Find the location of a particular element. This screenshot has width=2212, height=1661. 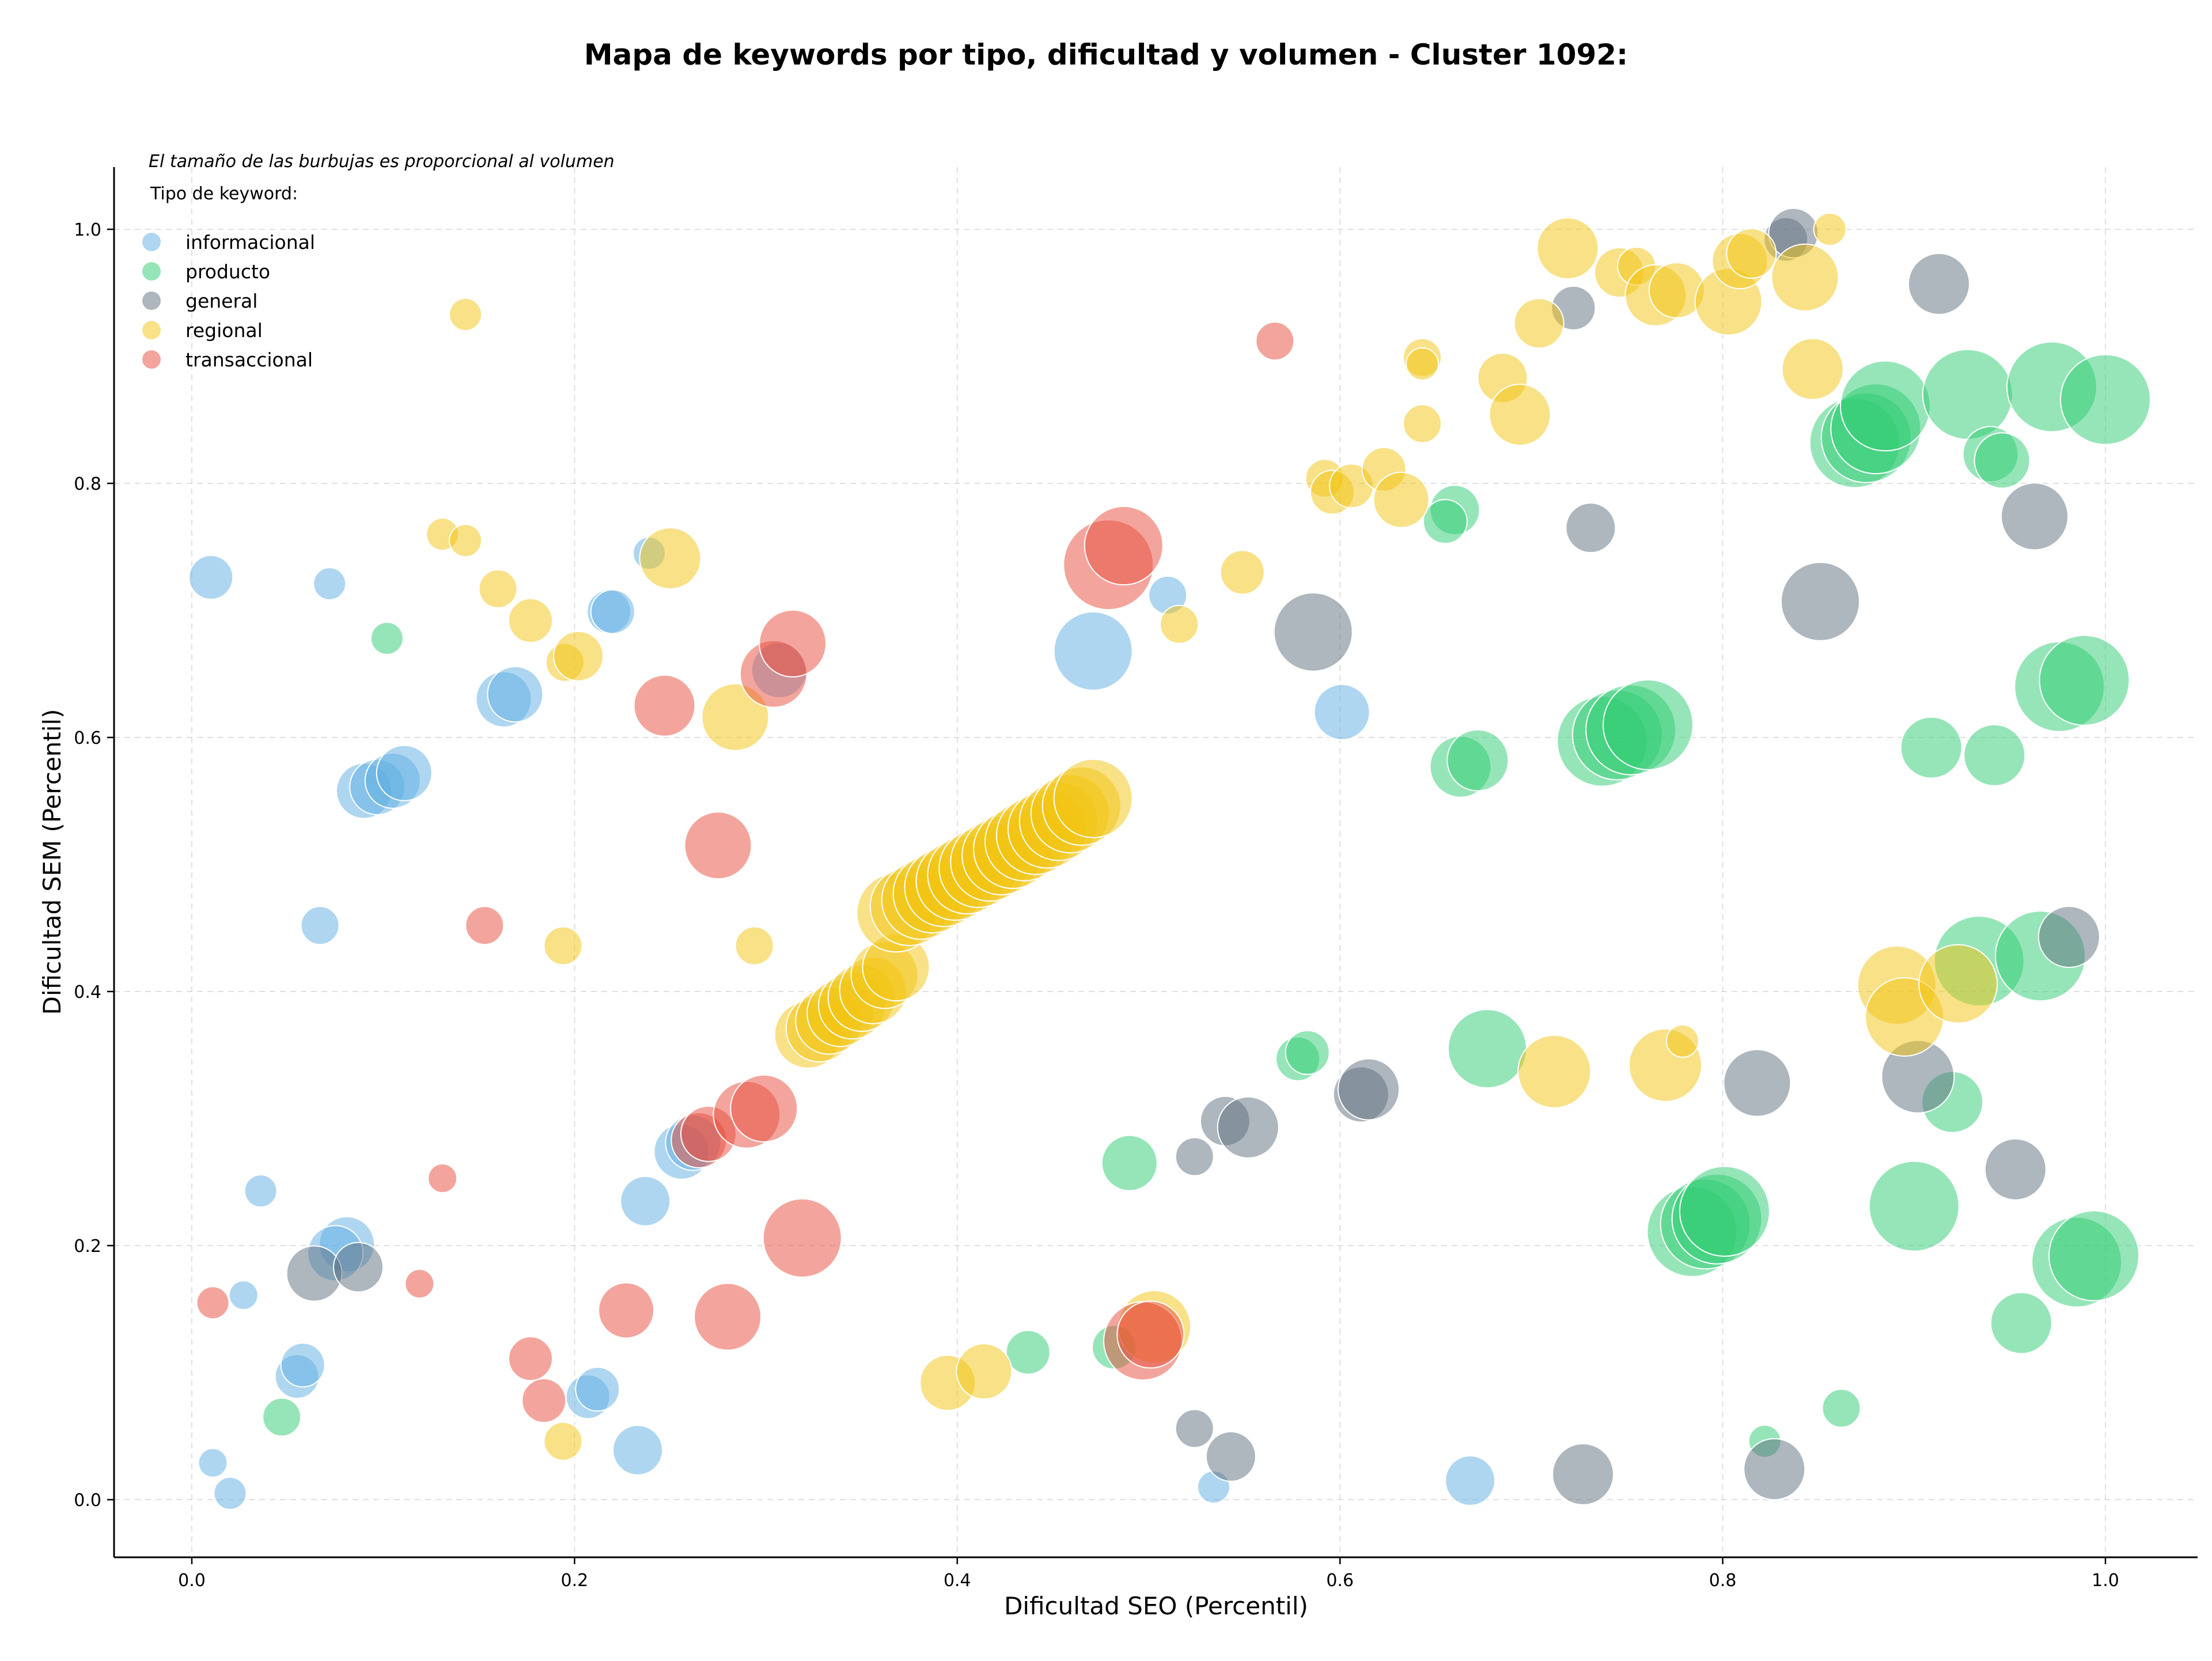

y-tick-label: 0.6 is located at coordinates (87, 738).